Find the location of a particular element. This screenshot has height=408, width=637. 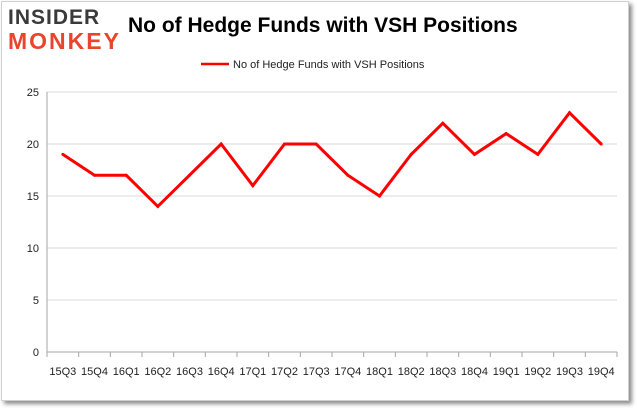

y-tick-label: 20 is located at coordinates (33, 145).